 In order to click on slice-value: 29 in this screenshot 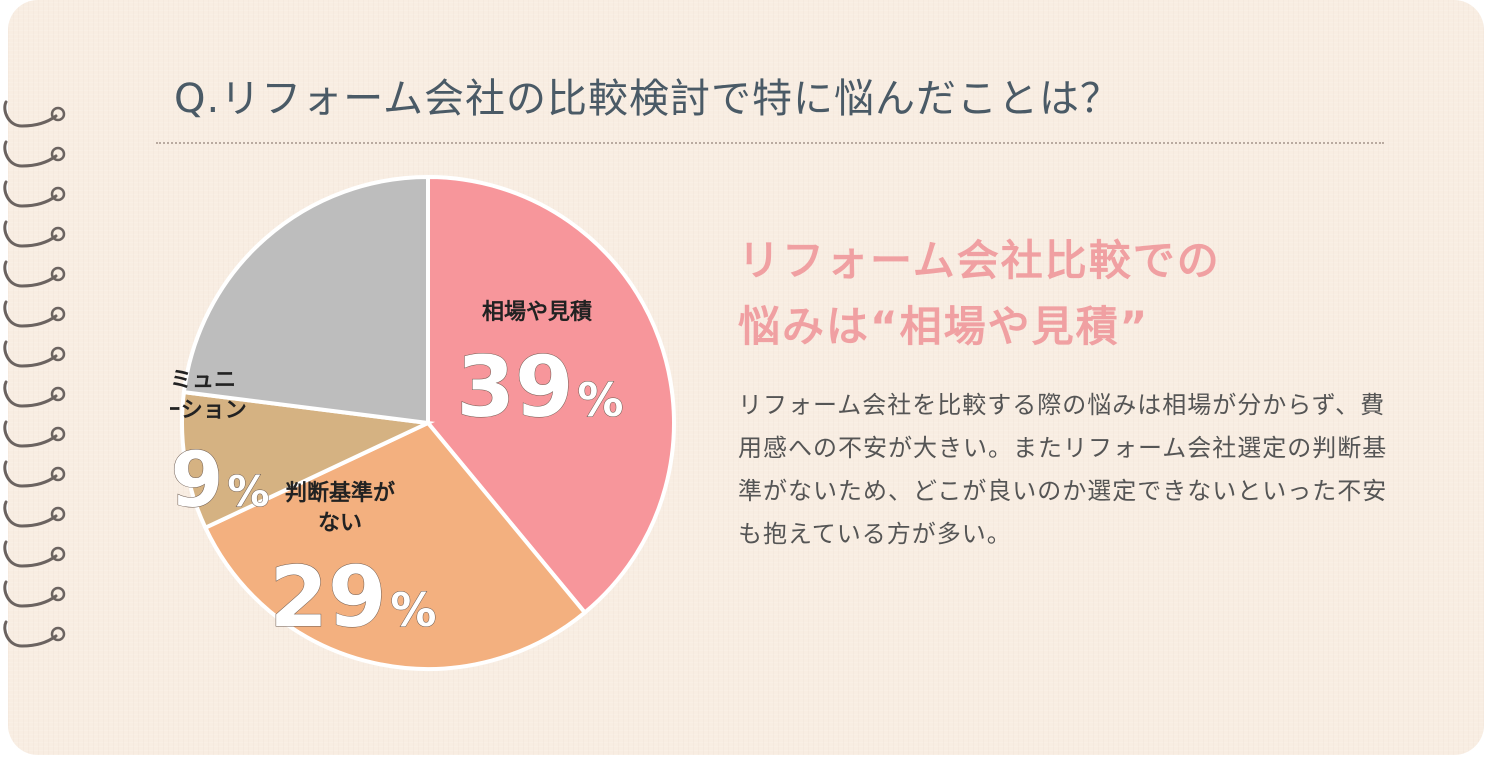, I will do `click(328, 597)`.